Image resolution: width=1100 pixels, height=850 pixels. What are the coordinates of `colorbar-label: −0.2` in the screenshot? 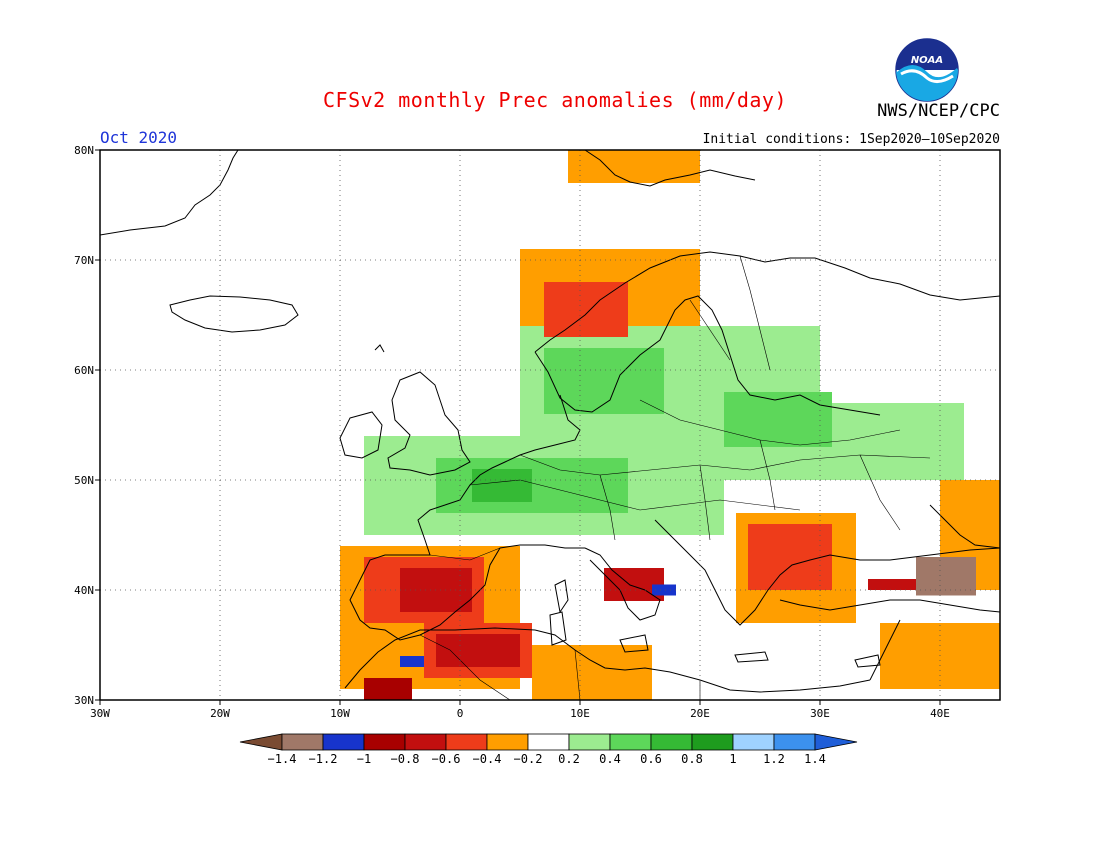 It's located at (528, 759).